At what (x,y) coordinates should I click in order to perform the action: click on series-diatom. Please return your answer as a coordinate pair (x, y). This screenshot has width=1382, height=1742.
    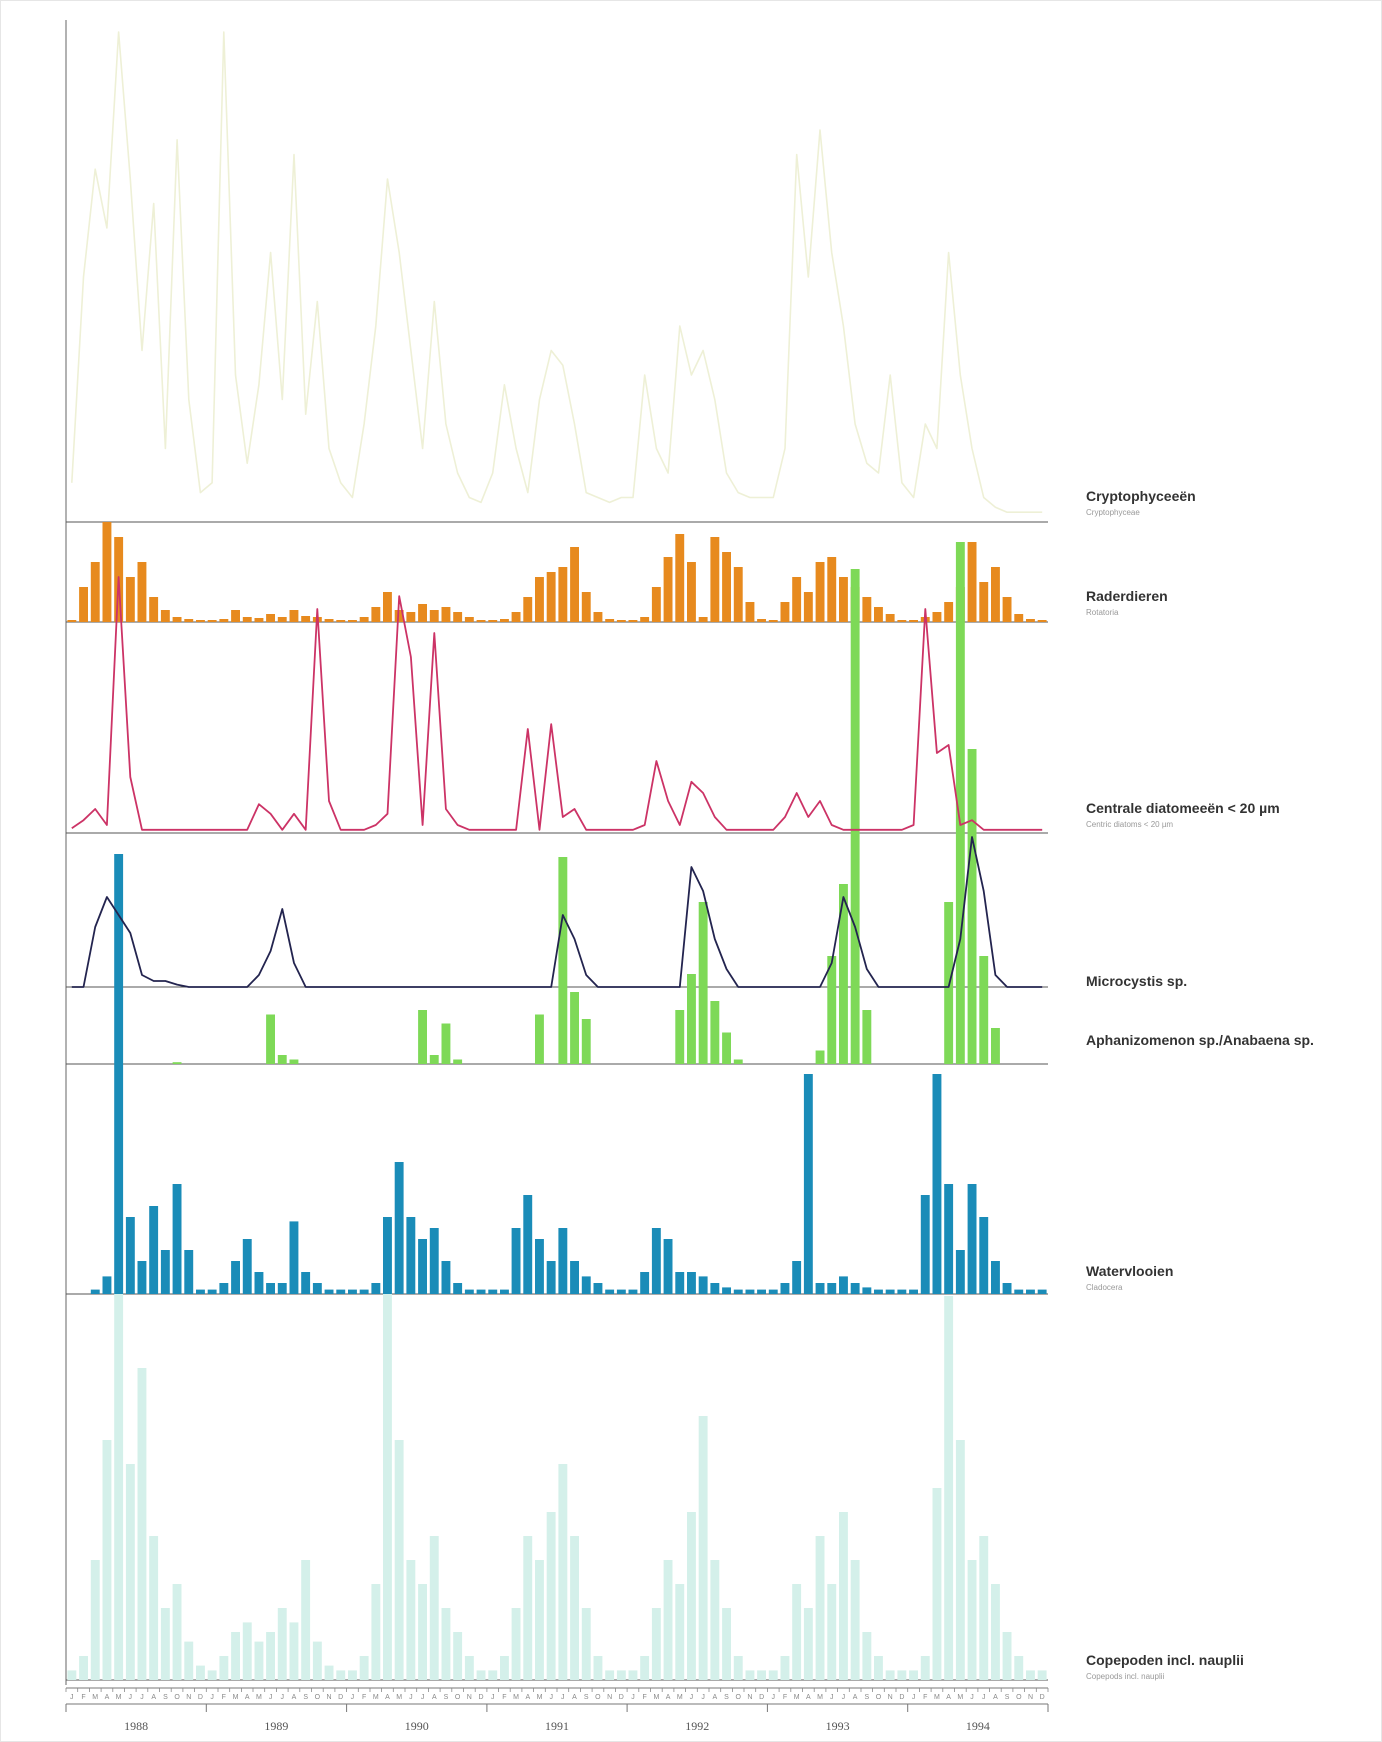
    Looking at the image, I should click on (557, 703).